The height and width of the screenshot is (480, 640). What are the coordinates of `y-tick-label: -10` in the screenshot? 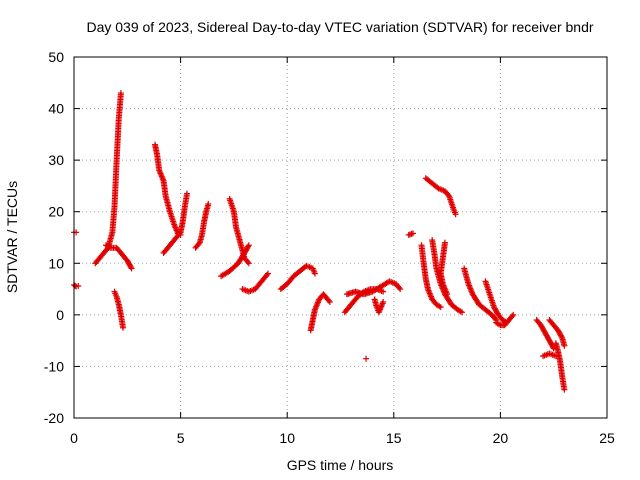 It's located at (54, 366).